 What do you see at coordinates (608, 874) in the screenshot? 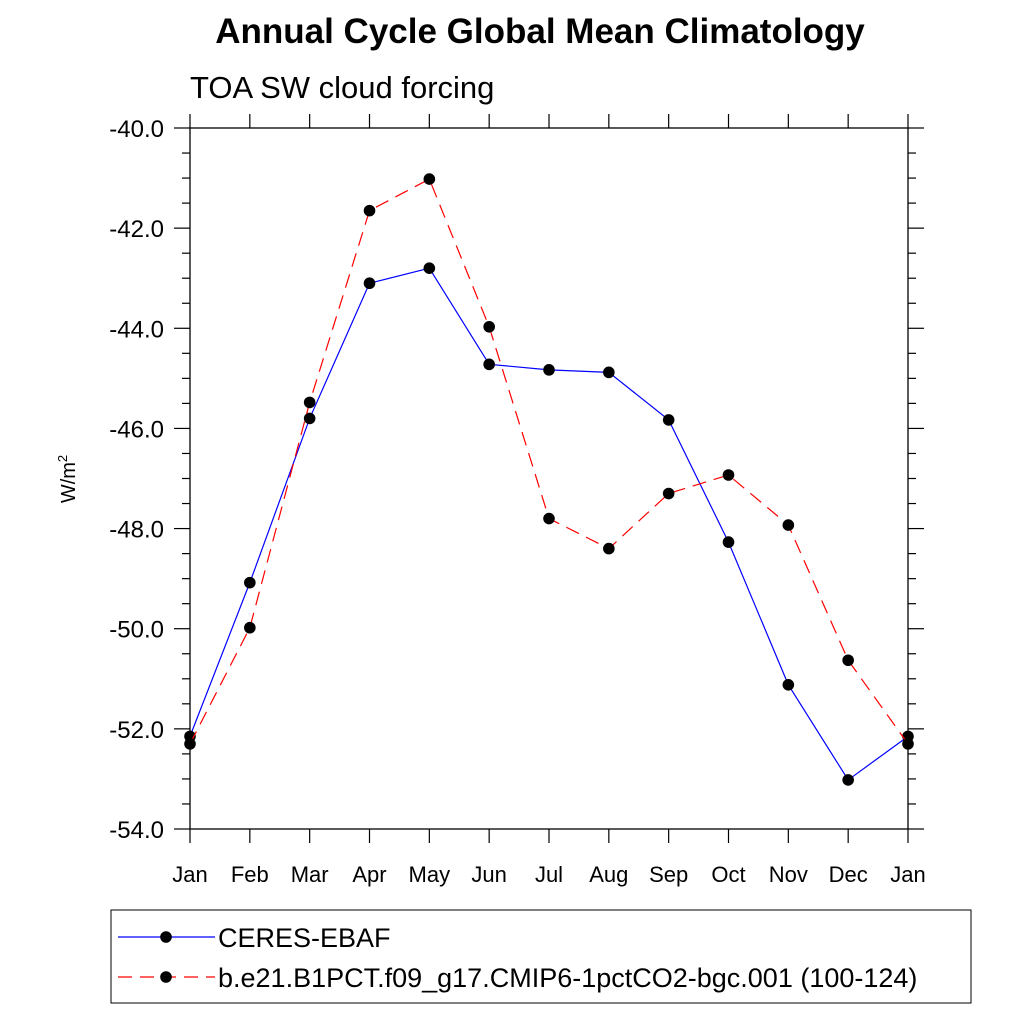
I see `x-tick-label: Aug` at bounding box center [608, 874].